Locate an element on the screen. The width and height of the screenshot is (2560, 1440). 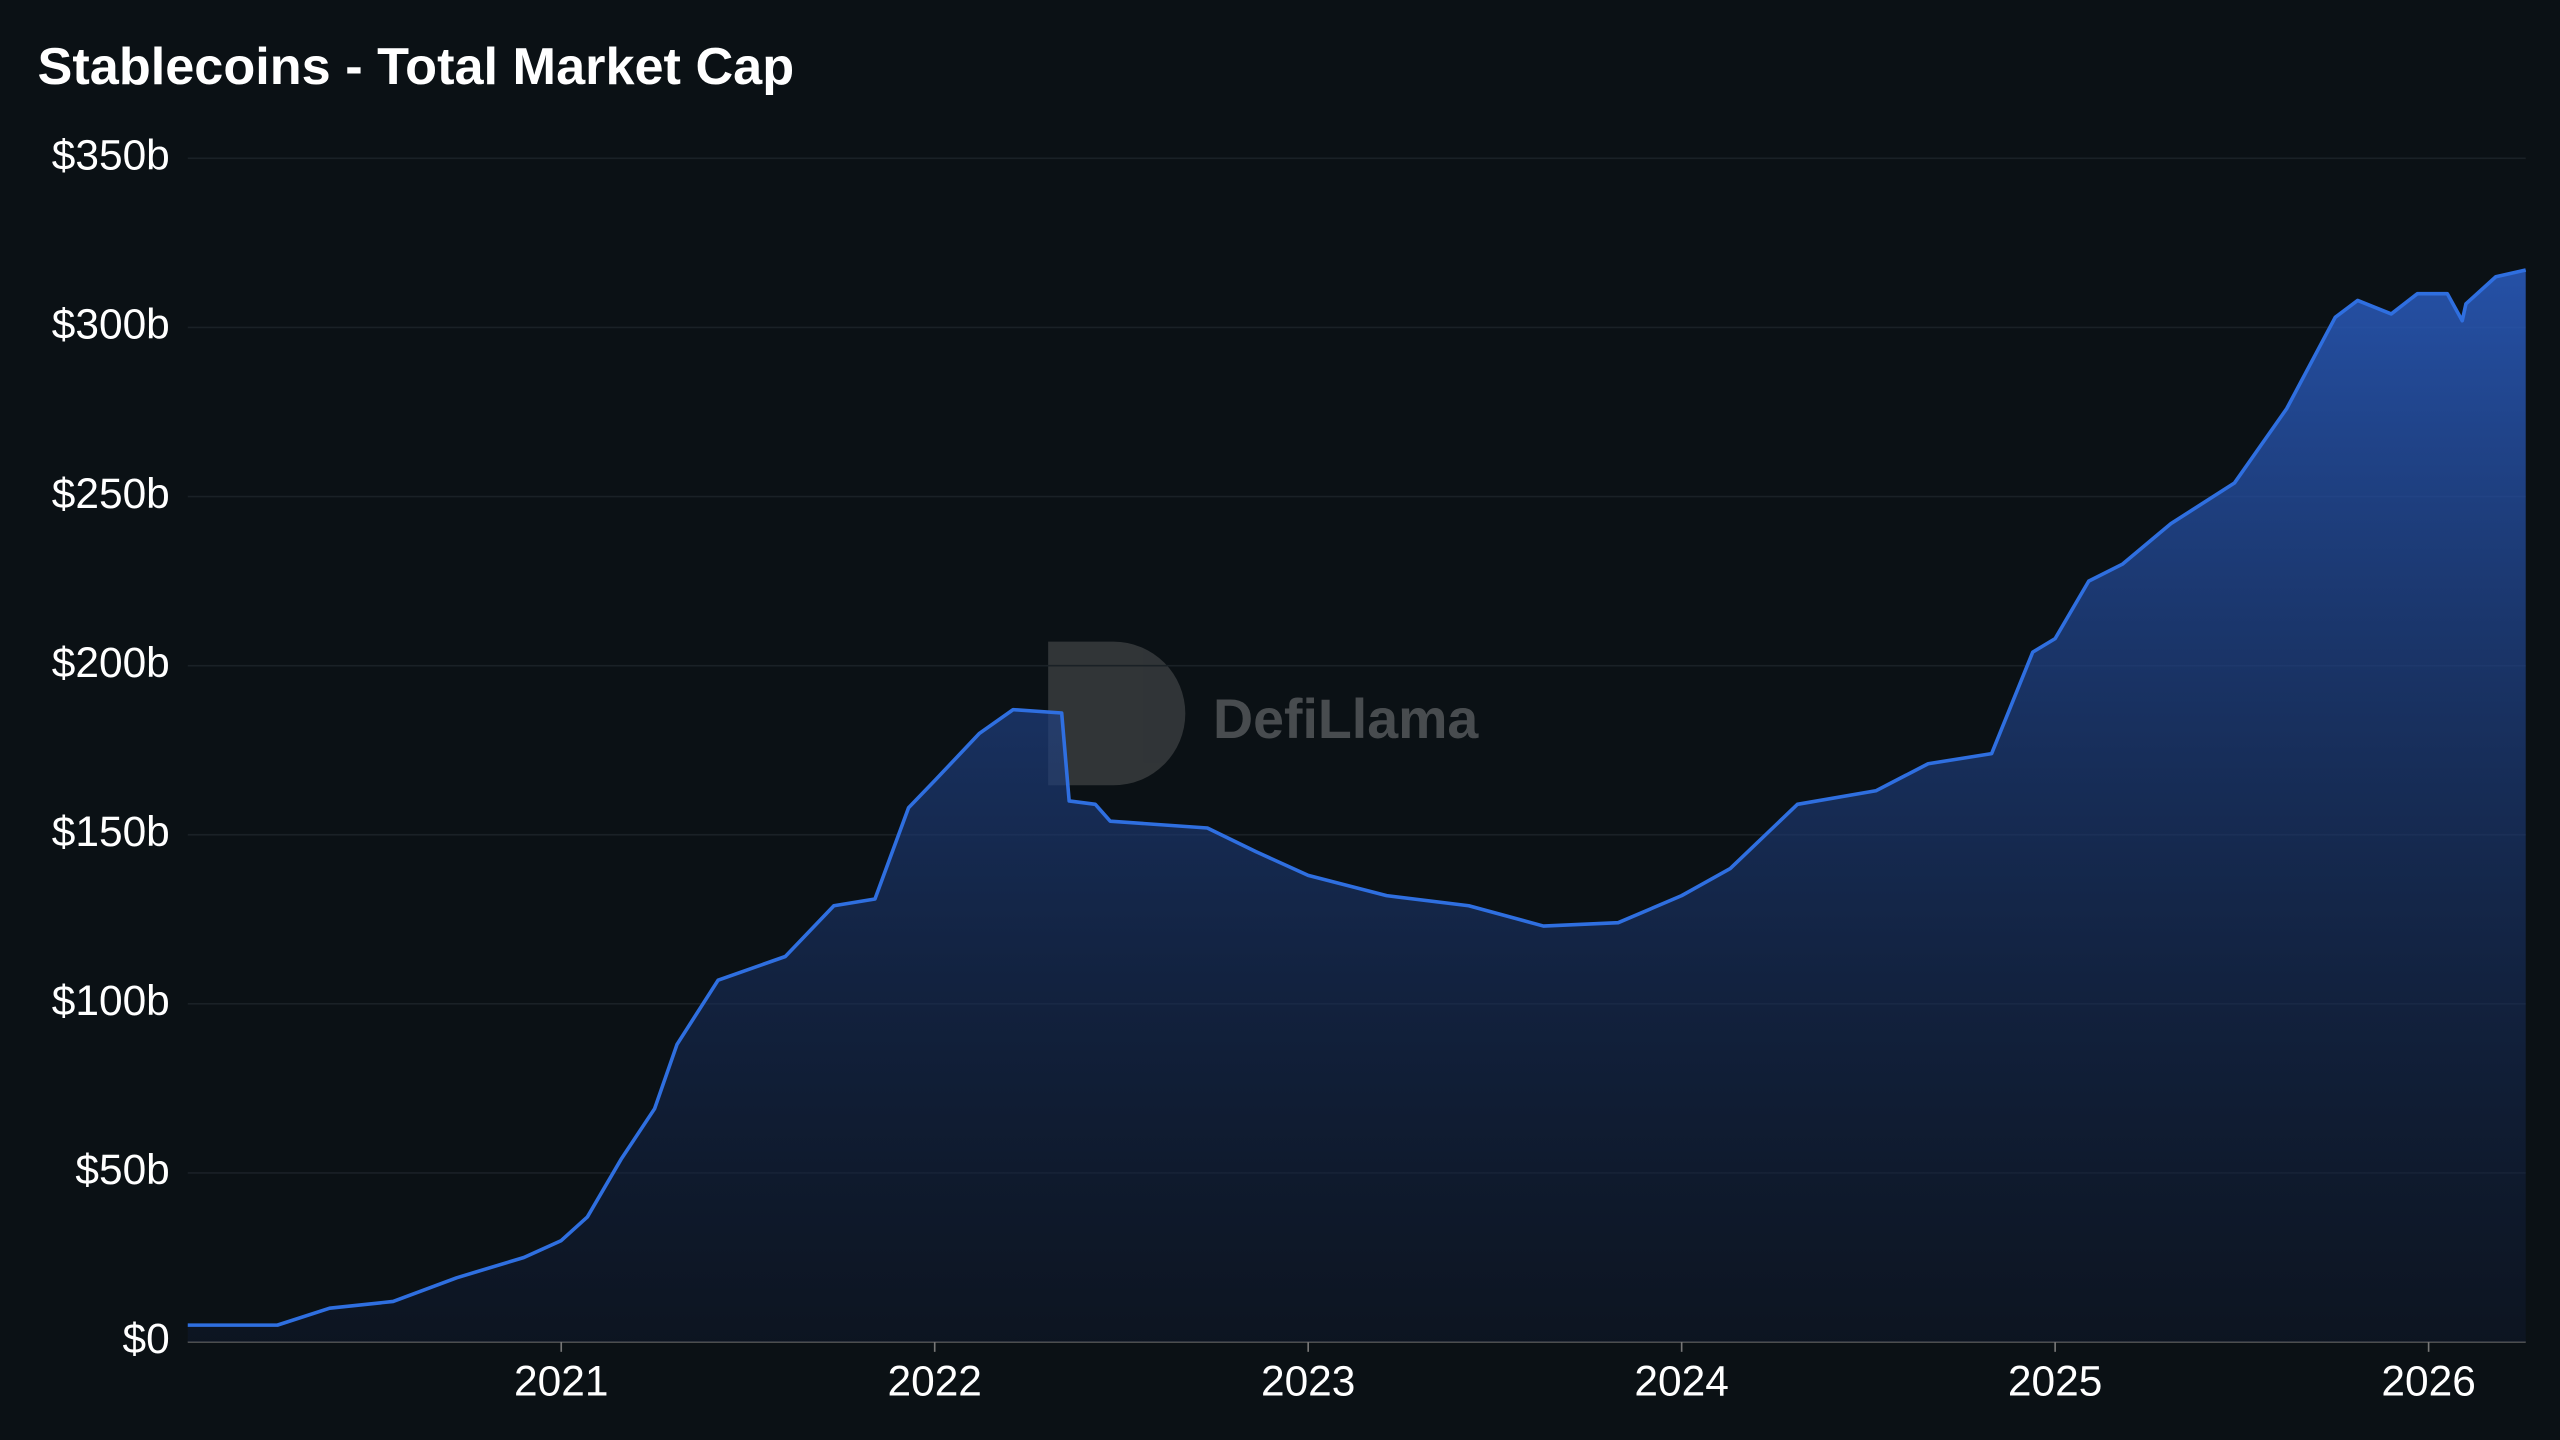
y-tick-label: $150b is located at coordinates (111, 831).